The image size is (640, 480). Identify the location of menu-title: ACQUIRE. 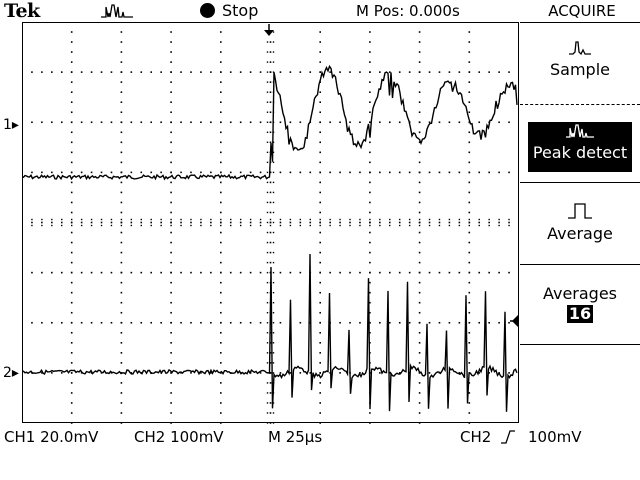
(582, 11).